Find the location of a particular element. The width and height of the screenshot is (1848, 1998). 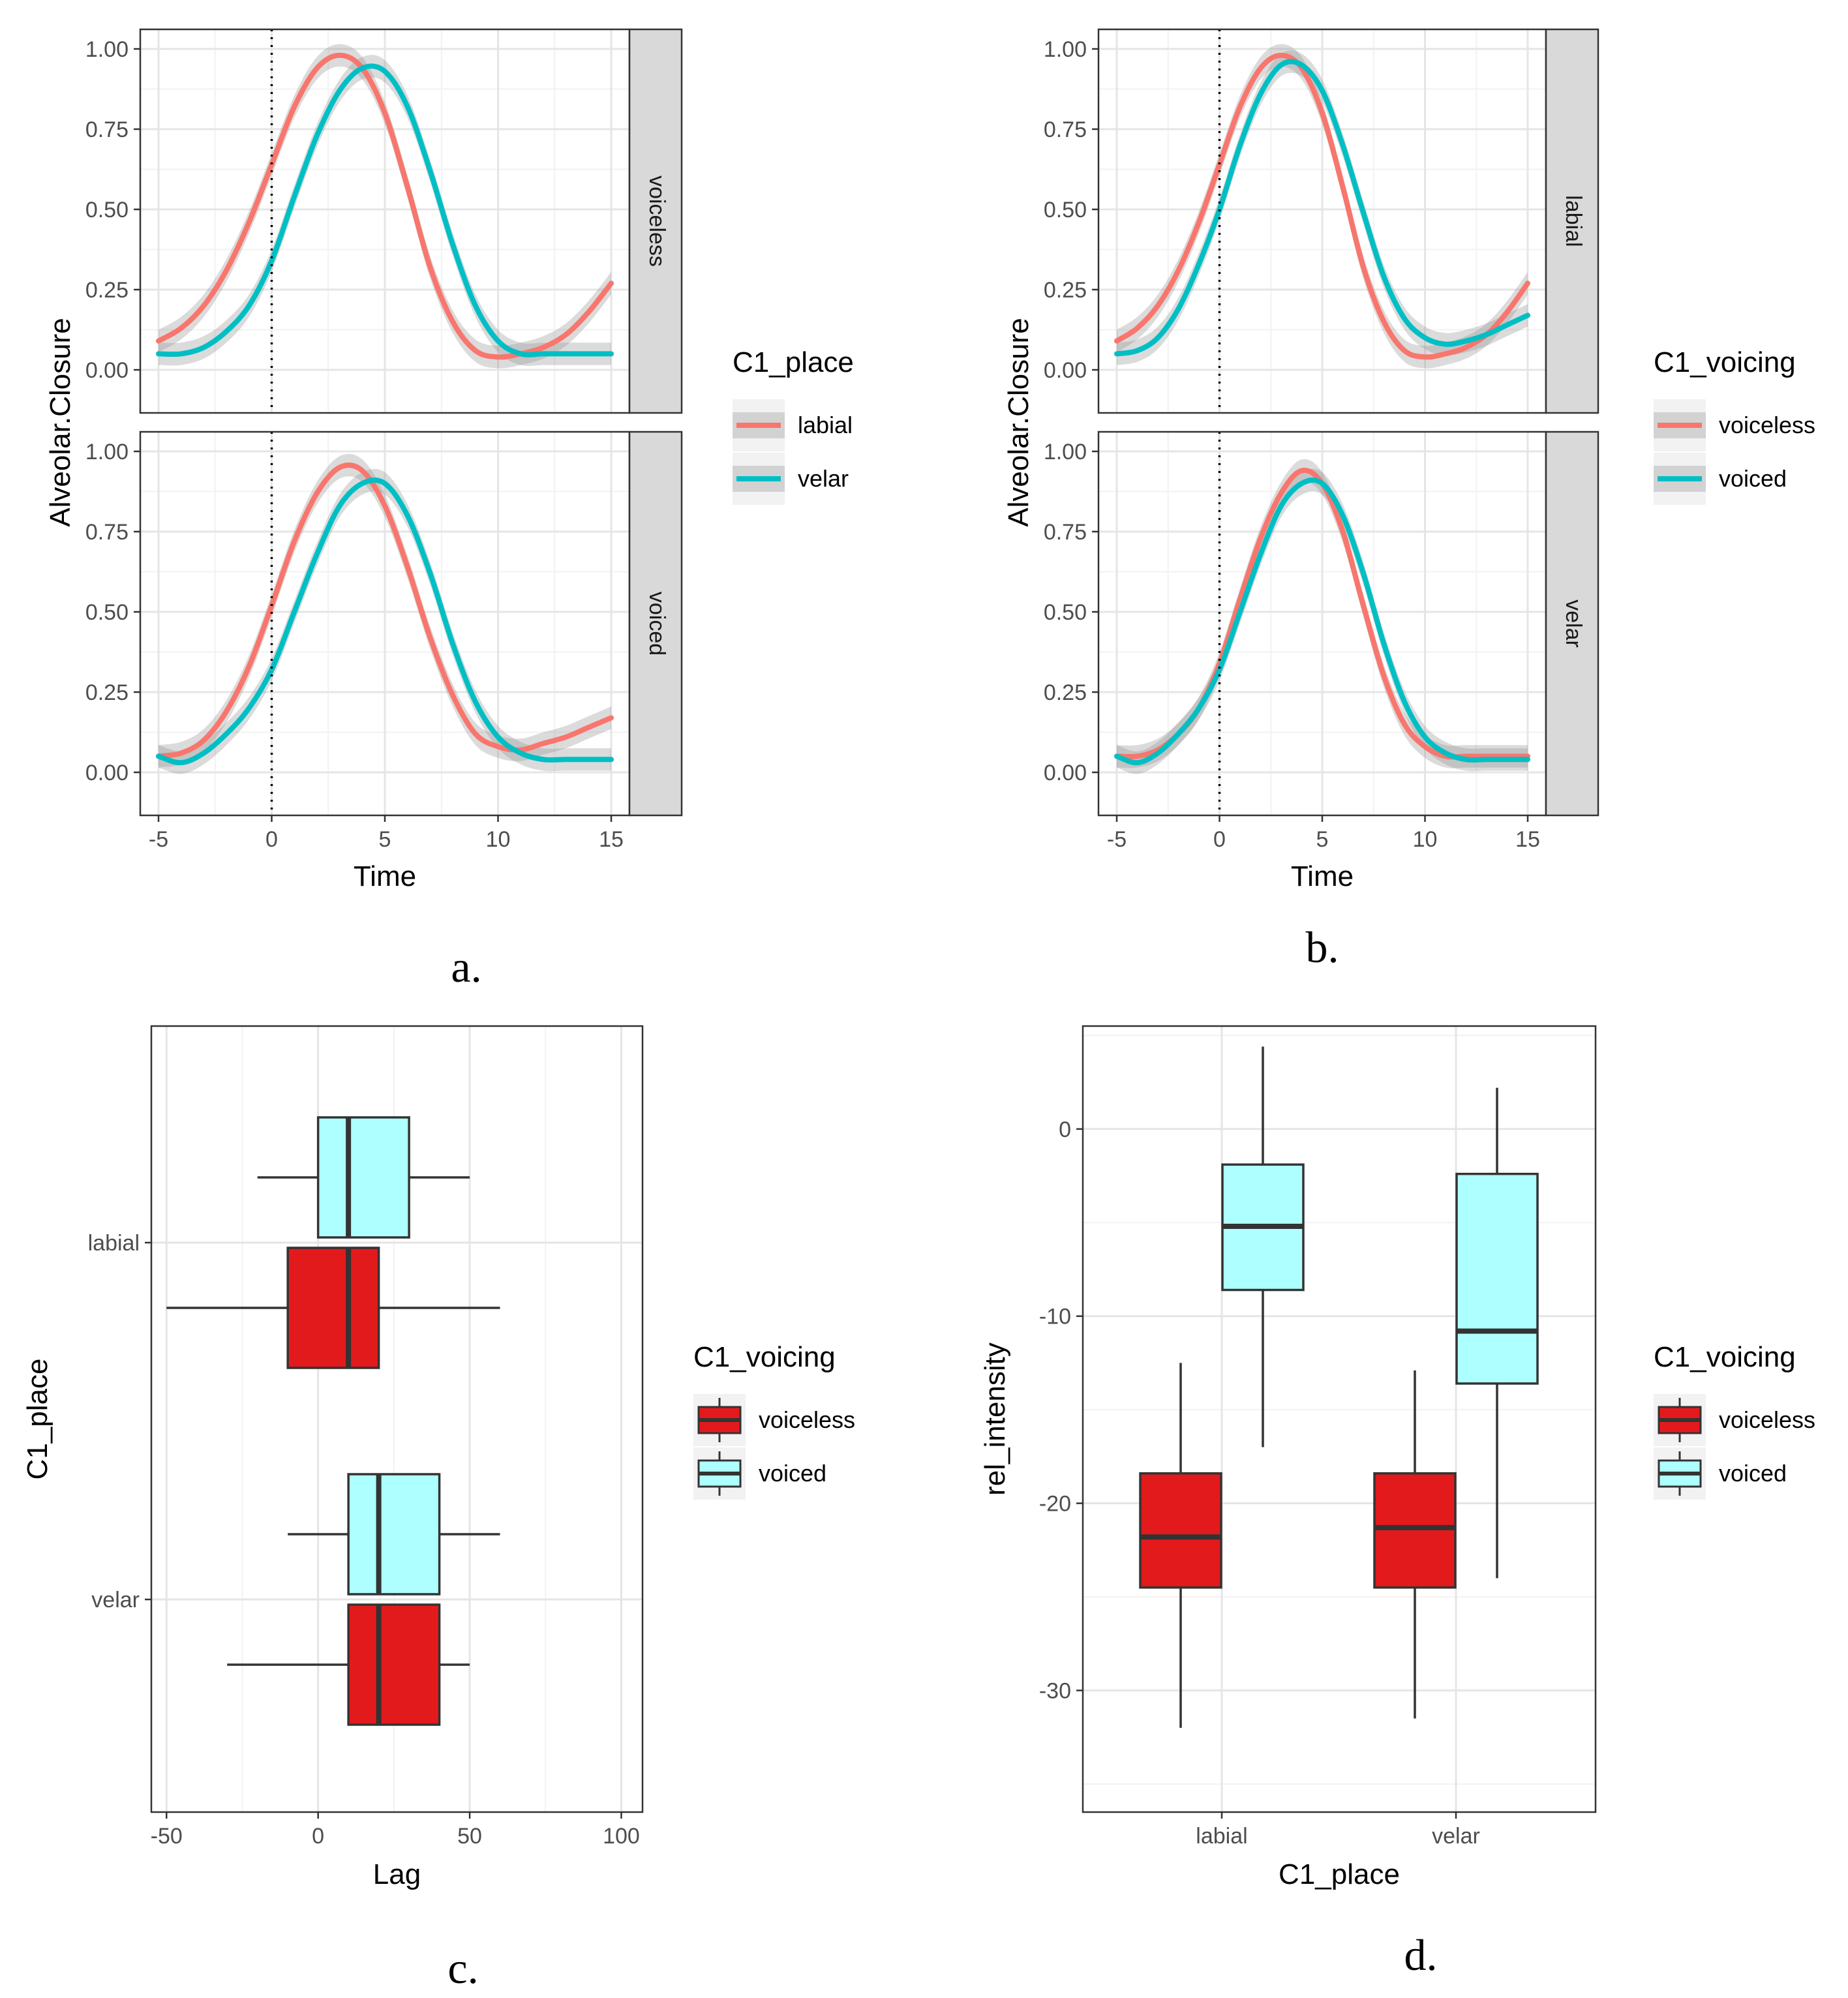

x-tick-label: -50 is located at coordinates (167, 1836).